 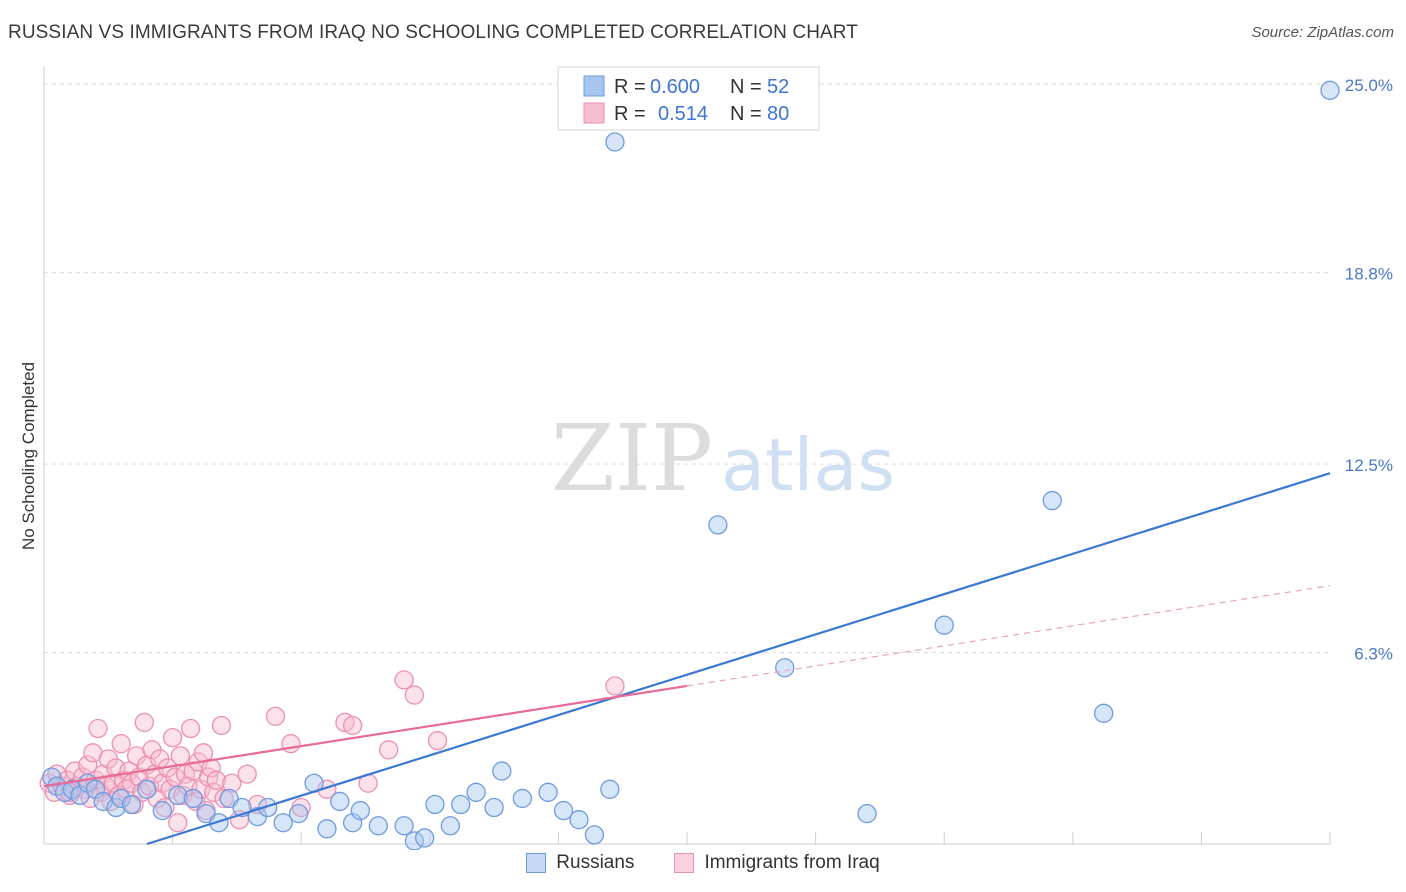 What do you see at coordinates (632, 458) in the screenshot?
I see `watermark-zip: ZIP` at bounding box center [632, 458].